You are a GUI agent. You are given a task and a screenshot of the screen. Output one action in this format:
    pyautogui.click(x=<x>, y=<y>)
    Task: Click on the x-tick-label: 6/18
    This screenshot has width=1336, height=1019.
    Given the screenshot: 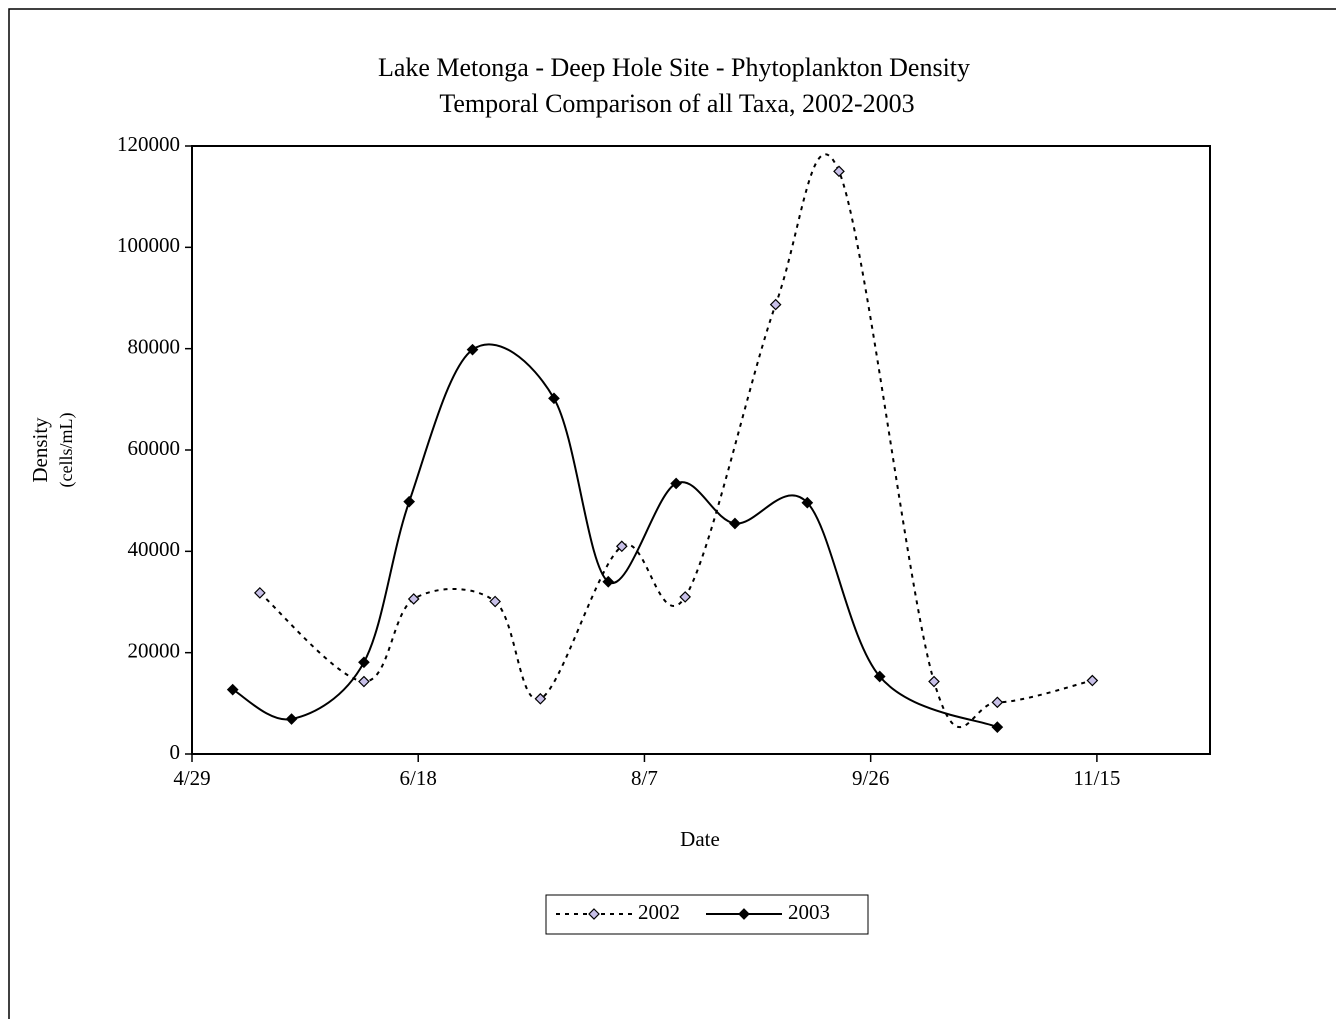 What is the action you would take?
    pyautogui.click(x=418, y=778)
    